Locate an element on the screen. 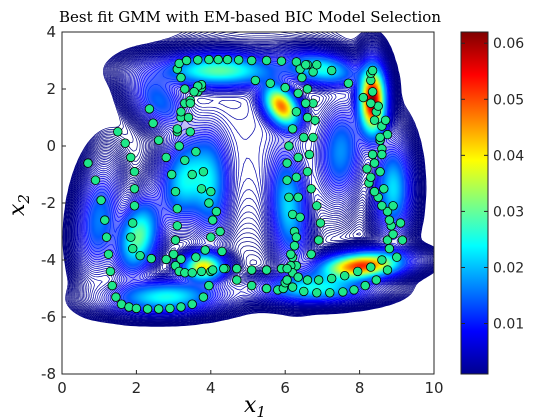  colorbar-tick-label: 0.05 is located at coordinates (508, 100).